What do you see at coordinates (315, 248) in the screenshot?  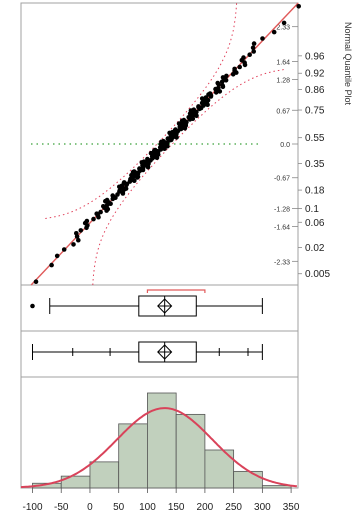 I see `probability-tick-label: 0.02` at bounding box center [315, 248].